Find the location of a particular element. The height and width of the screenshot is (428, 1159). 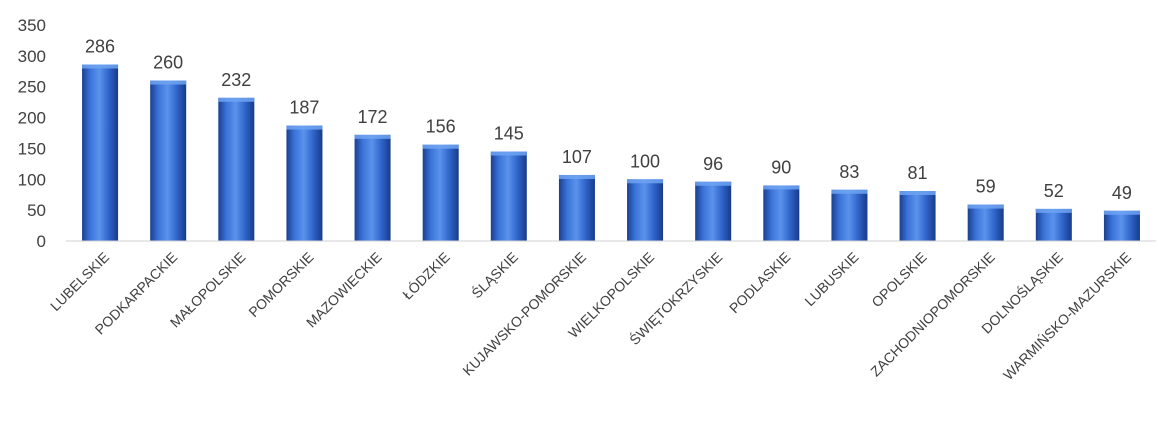

y-tick-label: 200 is located at coordinates (32, 118).